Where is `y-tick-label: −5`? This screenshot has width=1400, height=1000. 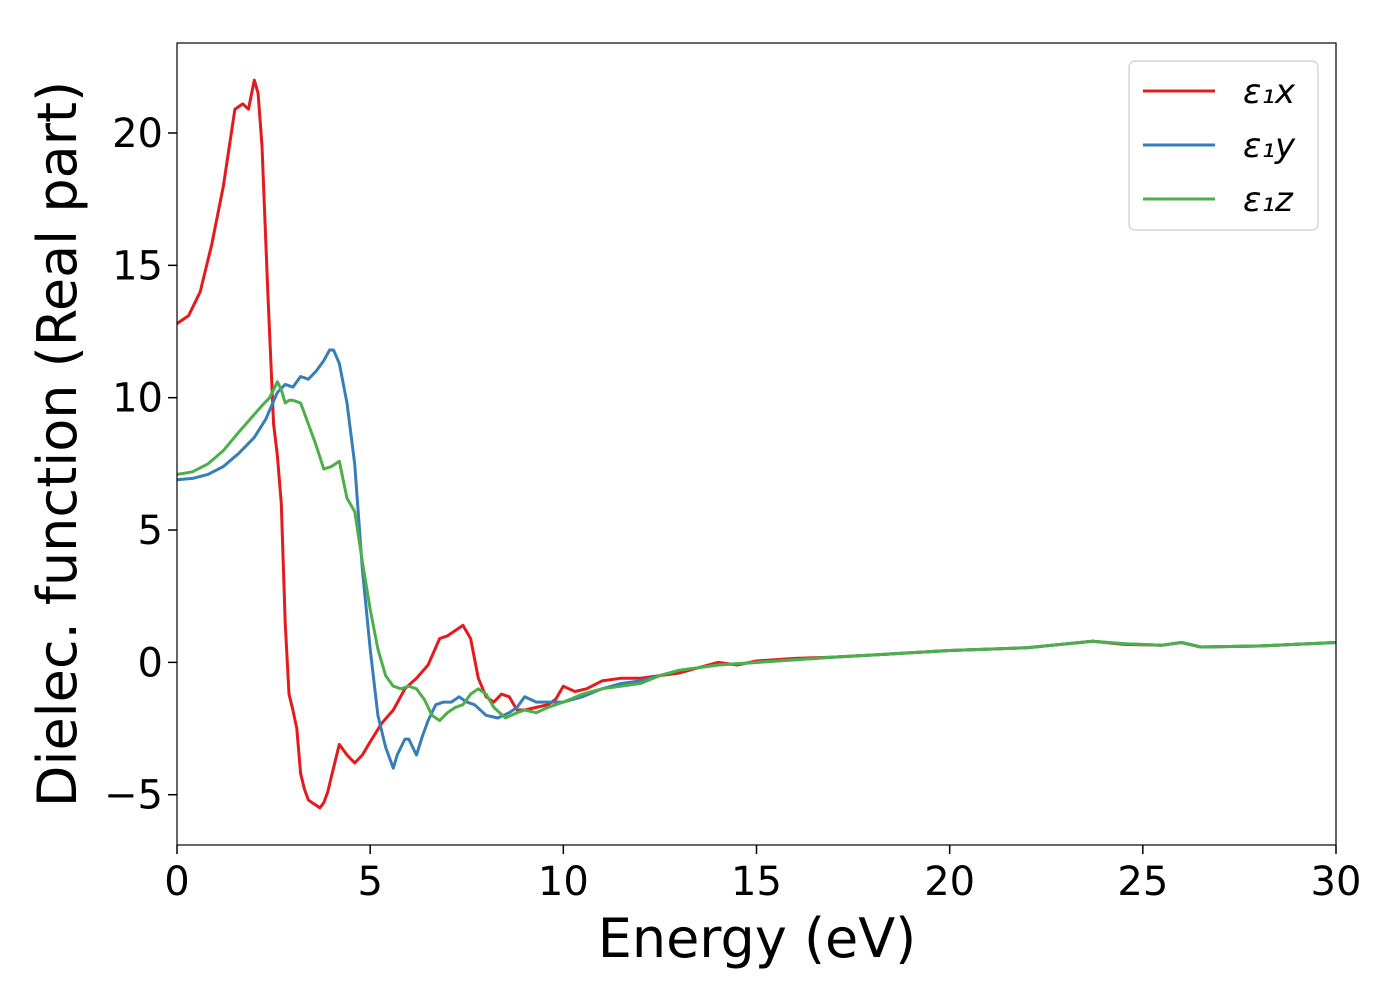 y-tick-label: −5 is located at coordinates (133, 796).